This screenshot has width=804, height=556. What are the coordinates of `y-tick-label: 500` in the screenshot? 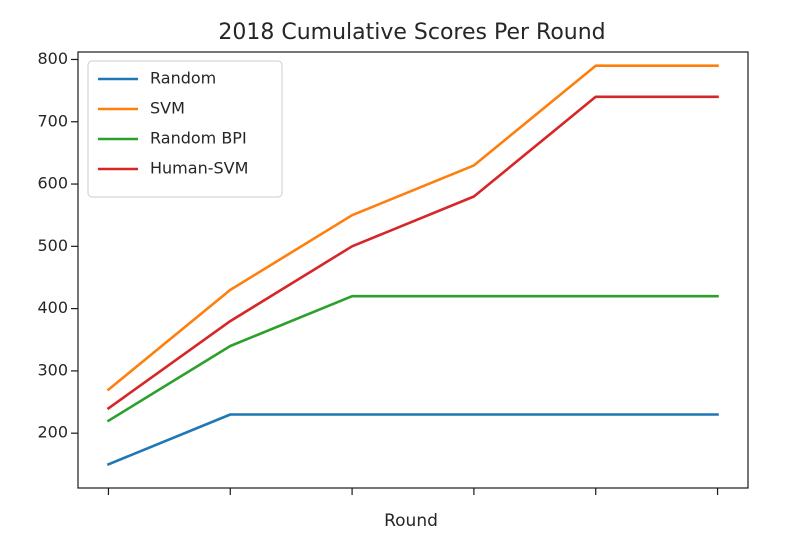 It's located at (52, 245).